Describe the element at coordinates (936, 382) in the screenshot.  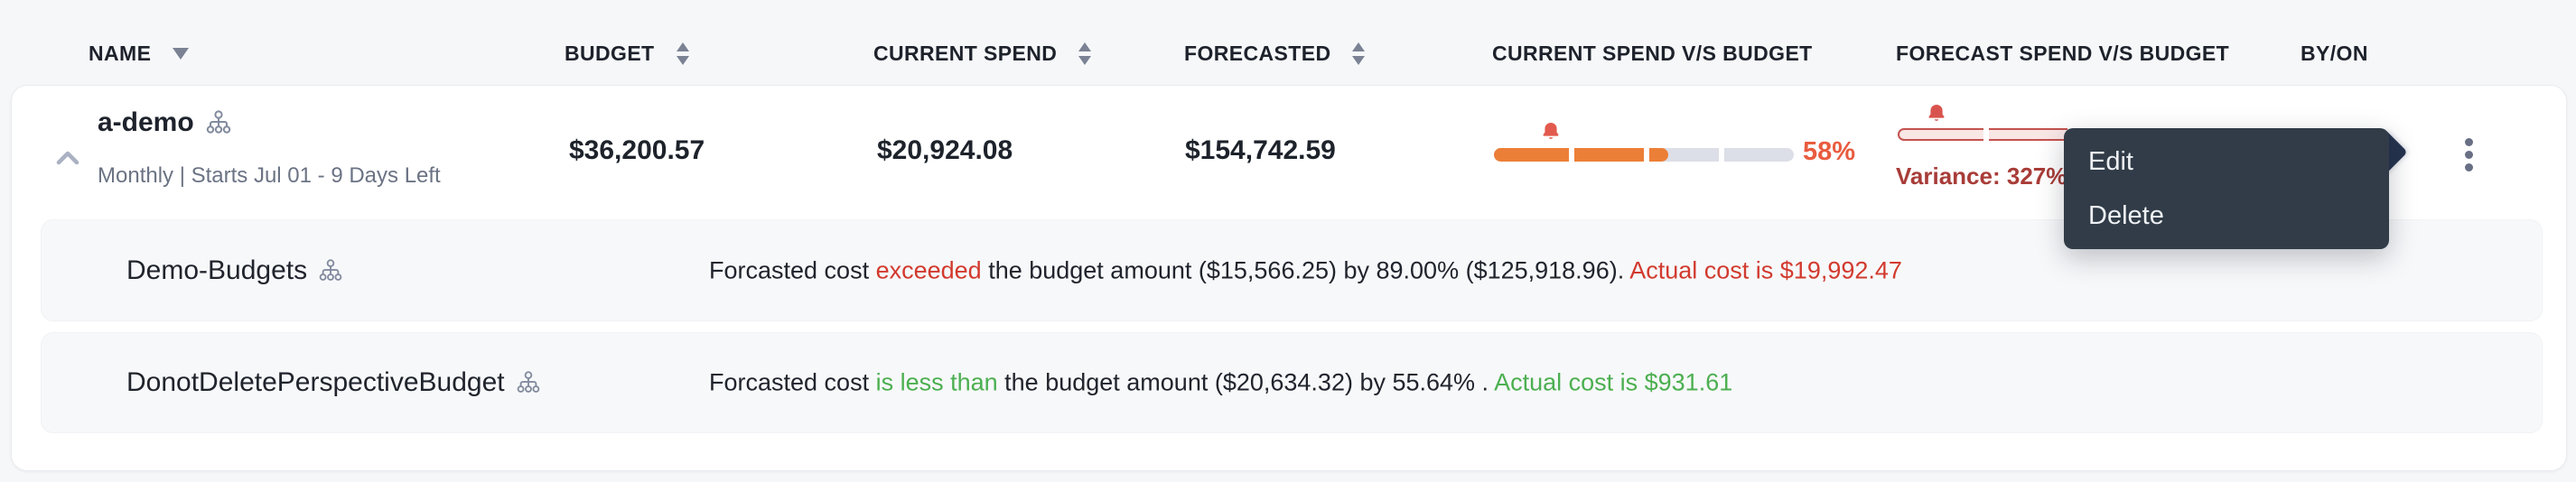
I see `message-status: is less than` at that location.